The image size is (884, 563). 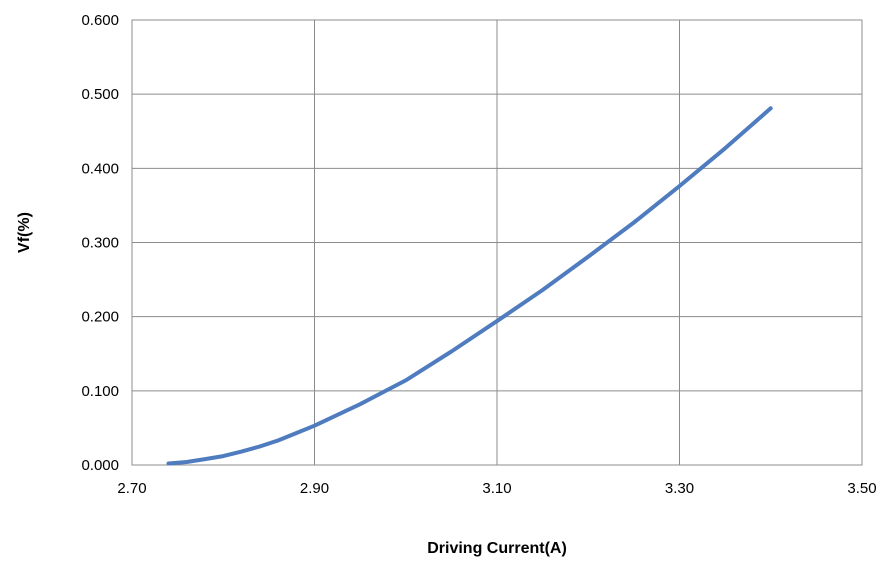 I want to click on y-tick-label: 0.500, so click(x=100, y=94).